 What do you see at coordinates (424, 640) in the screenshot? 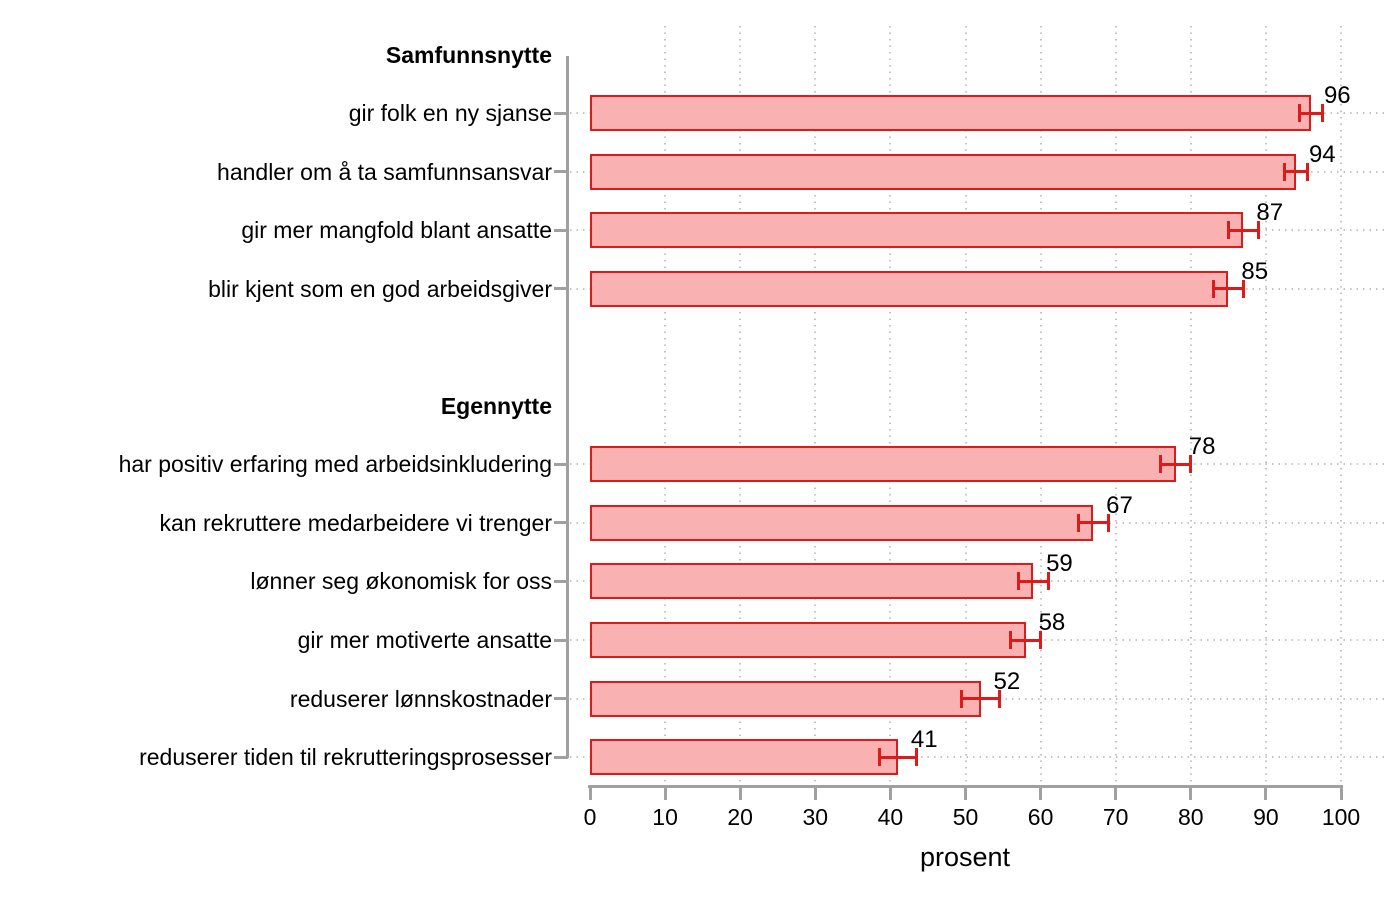
I see `category-label: gir mer motiverte ansatte` at bounding box center [424, 640].